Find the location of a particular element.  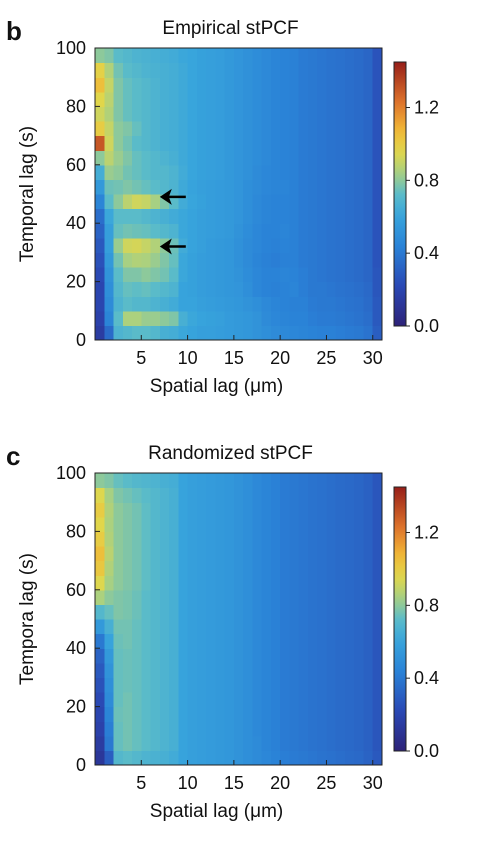

x-tick-label: 30 is located at coordinates (373, 783).